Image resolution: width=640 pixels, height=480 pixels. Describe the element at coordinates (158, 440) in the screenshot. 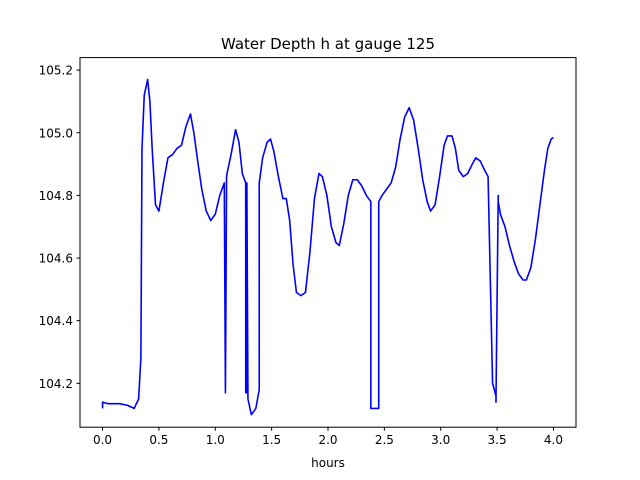

I see `x-tick-label: 0.5` at that location.